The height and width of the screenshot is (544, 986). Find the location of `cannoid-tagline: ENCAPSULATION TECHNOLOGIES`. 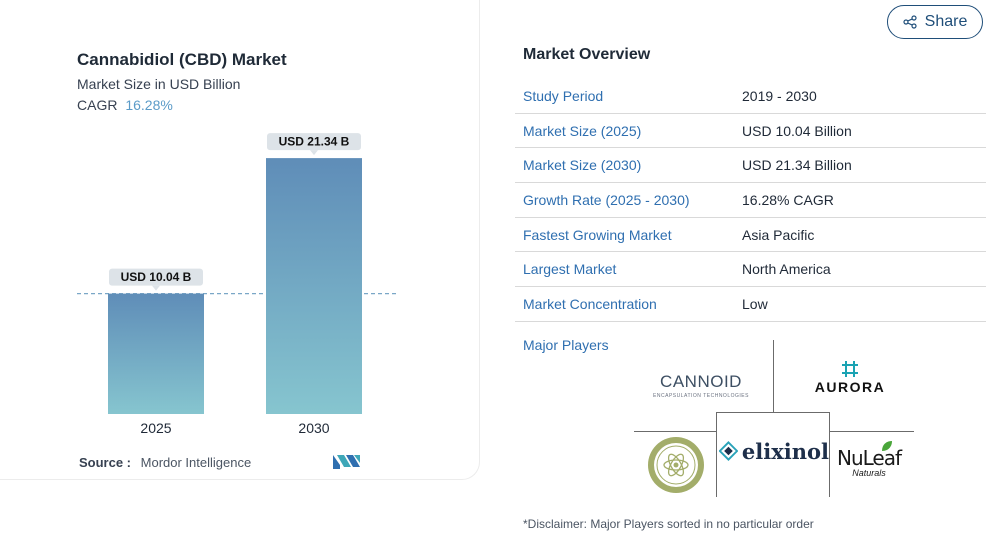

cannoid-tagline: ENCAPSULATION TECHNOLOGIES is located at coordinates (701, 395).